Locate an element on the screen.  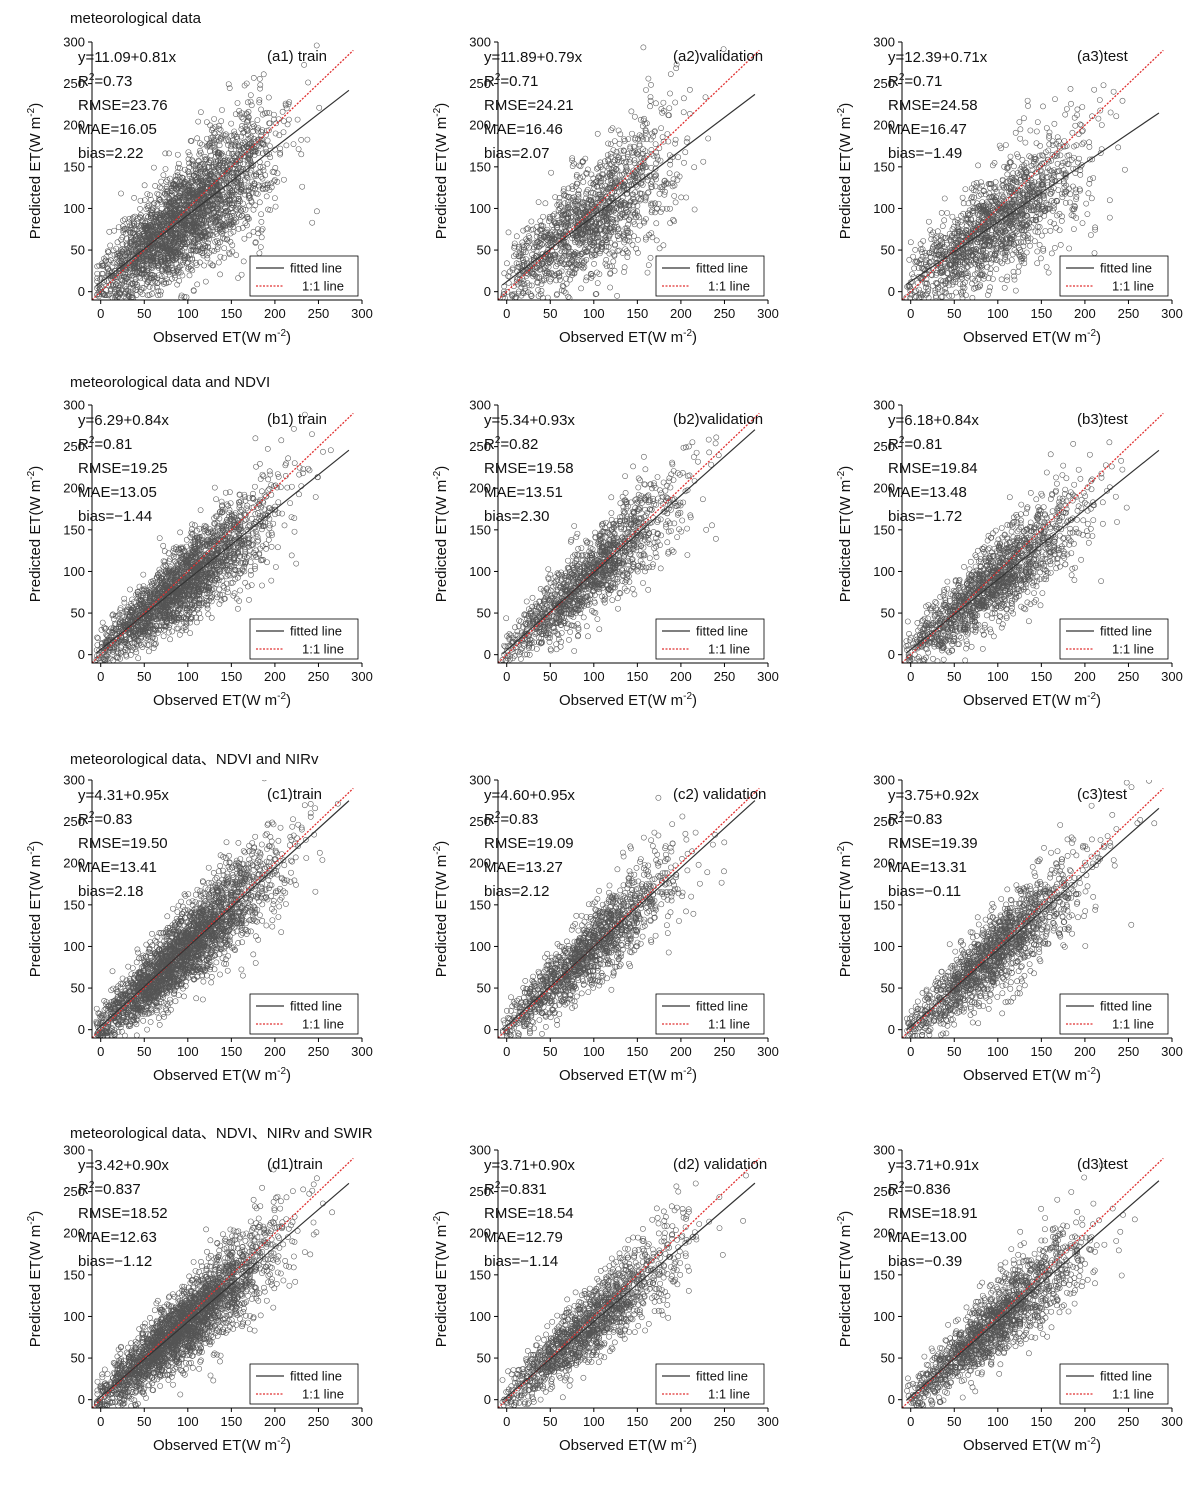
fit-equation: y=11.89+0.79x is located at coordinates (533, 57).